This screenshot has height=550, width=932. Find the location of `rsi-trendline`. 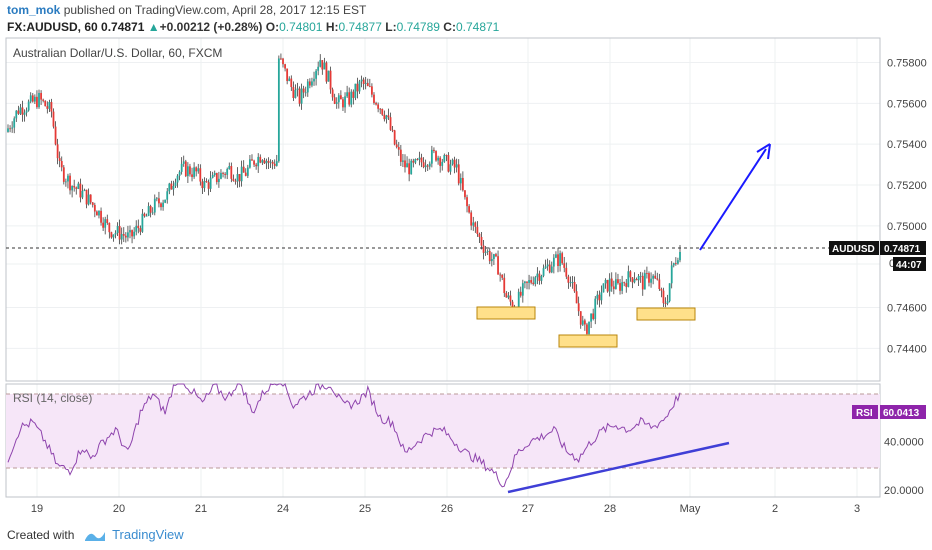

rsi-trendline is located at coordinates (618, 467).